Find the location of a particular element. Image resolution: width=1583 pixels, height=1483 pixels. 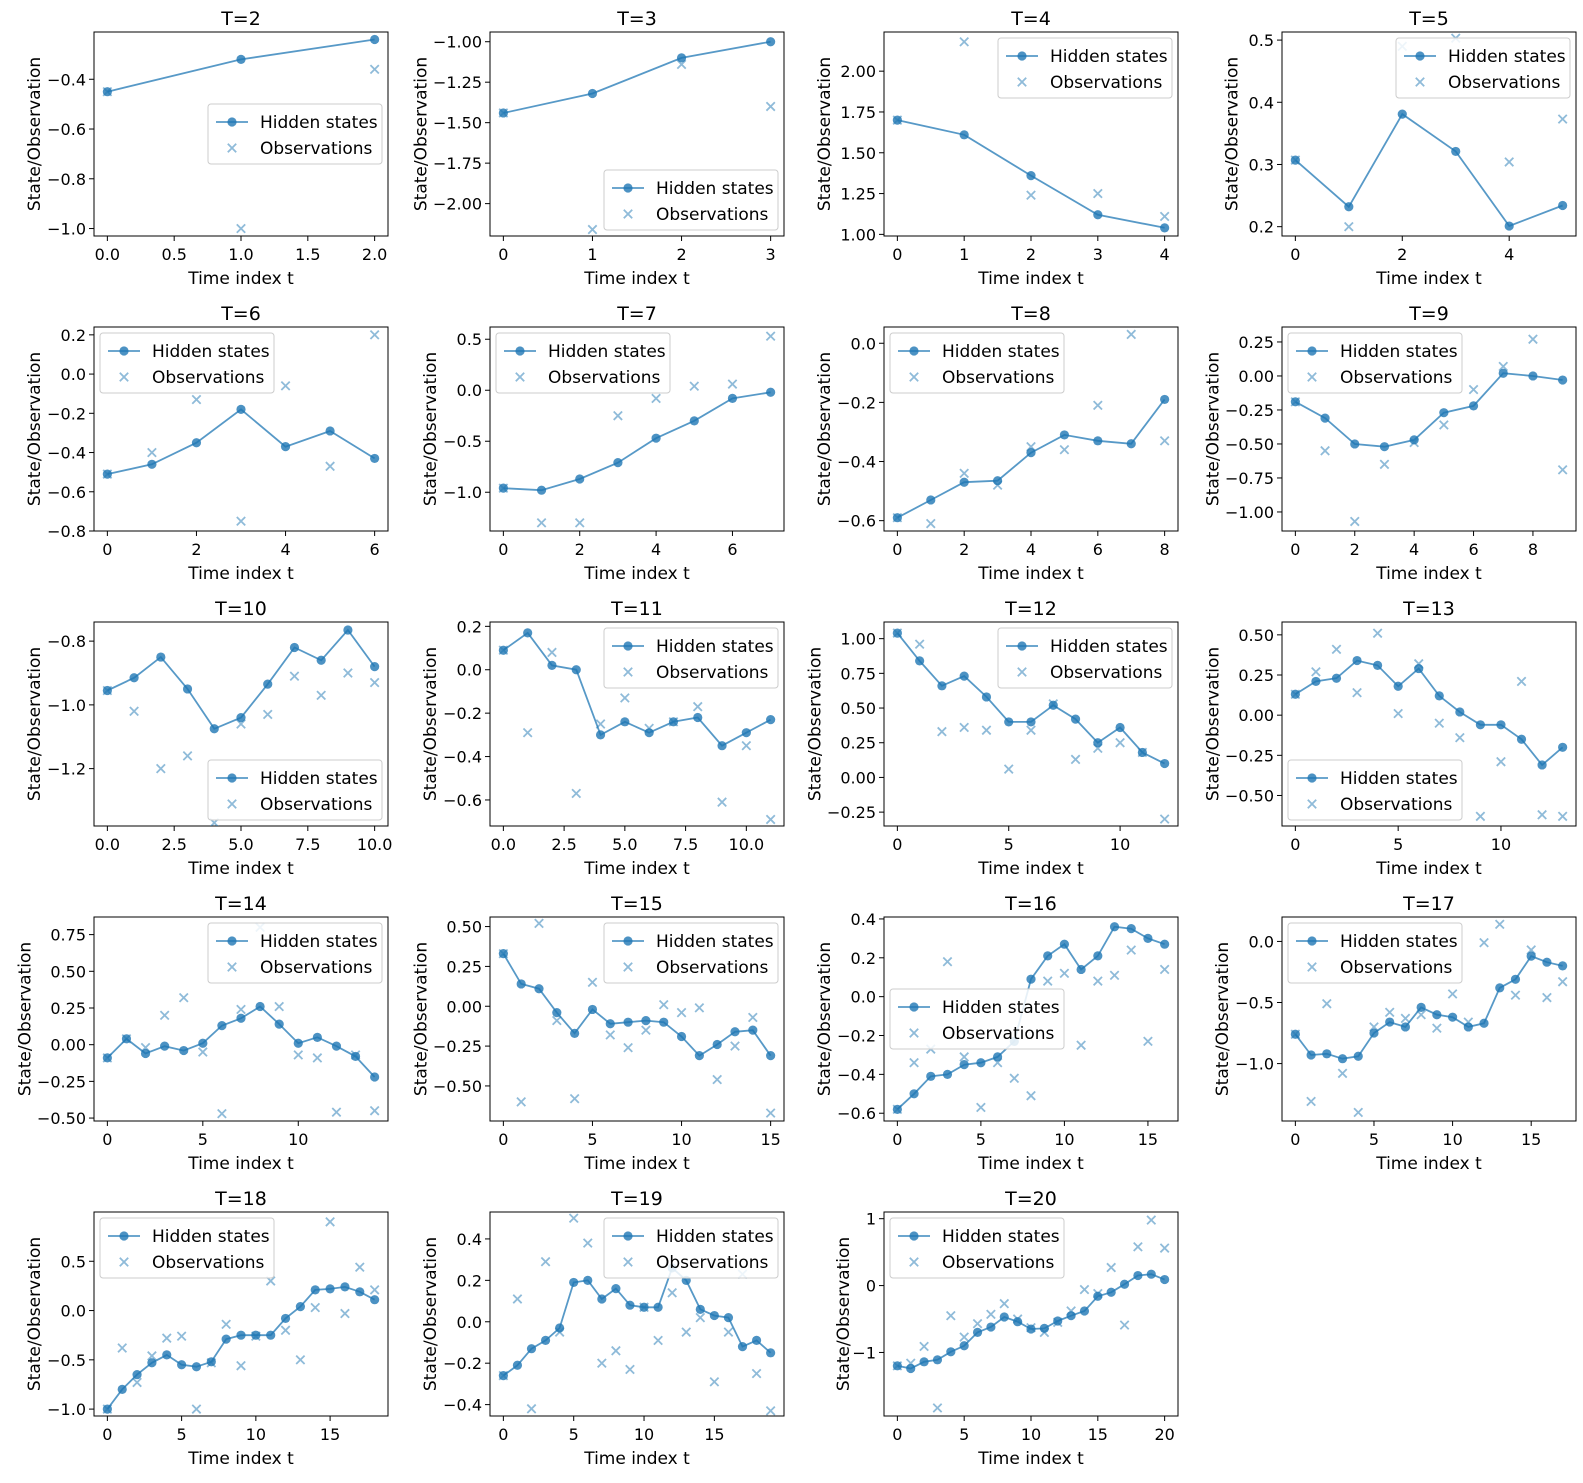

subplot-title: T=12 is located at coordinates (1030, 609).